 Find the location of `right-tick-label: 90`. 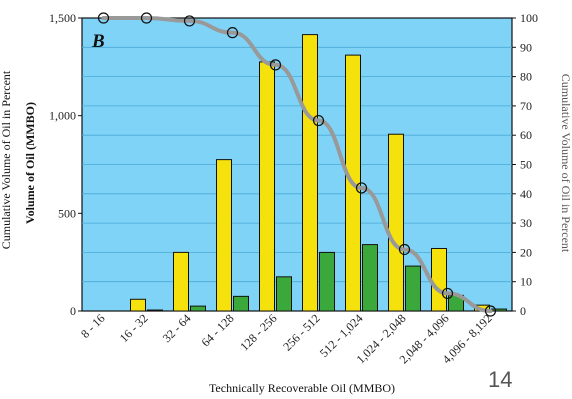

right-tick-label: 90 is located at coordinates (526, 47).